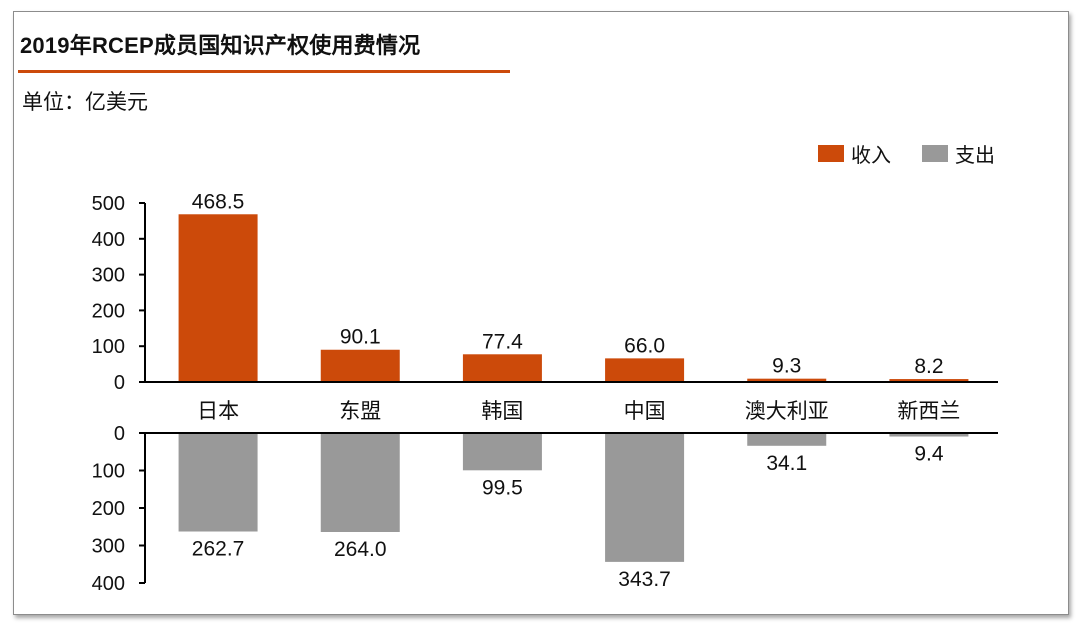  Describe the element at coordinates (360, 549) in the screenshot. I see `expense-value-label: 264.0` at that location.